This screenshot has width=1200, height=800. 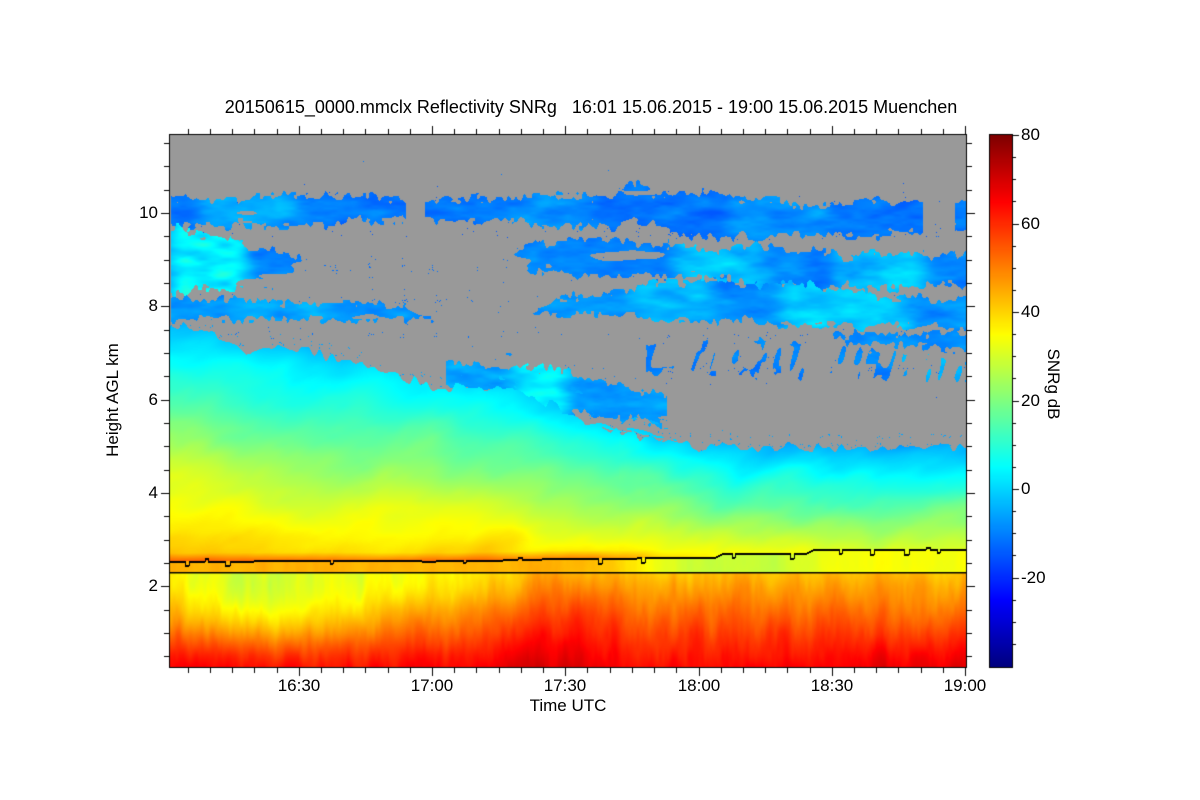 What do you see at coordinates (1033, 577) in the screenshot?
I see `colorbar-tick-label: -20` at bounding box center [1033, 577].